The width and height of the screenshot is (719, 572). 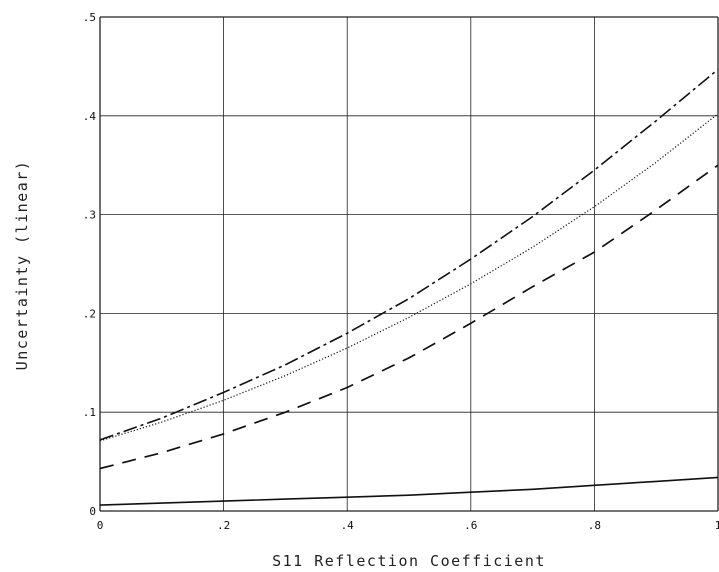 I want to click on series-line-solid, so click(x=409, y=491).